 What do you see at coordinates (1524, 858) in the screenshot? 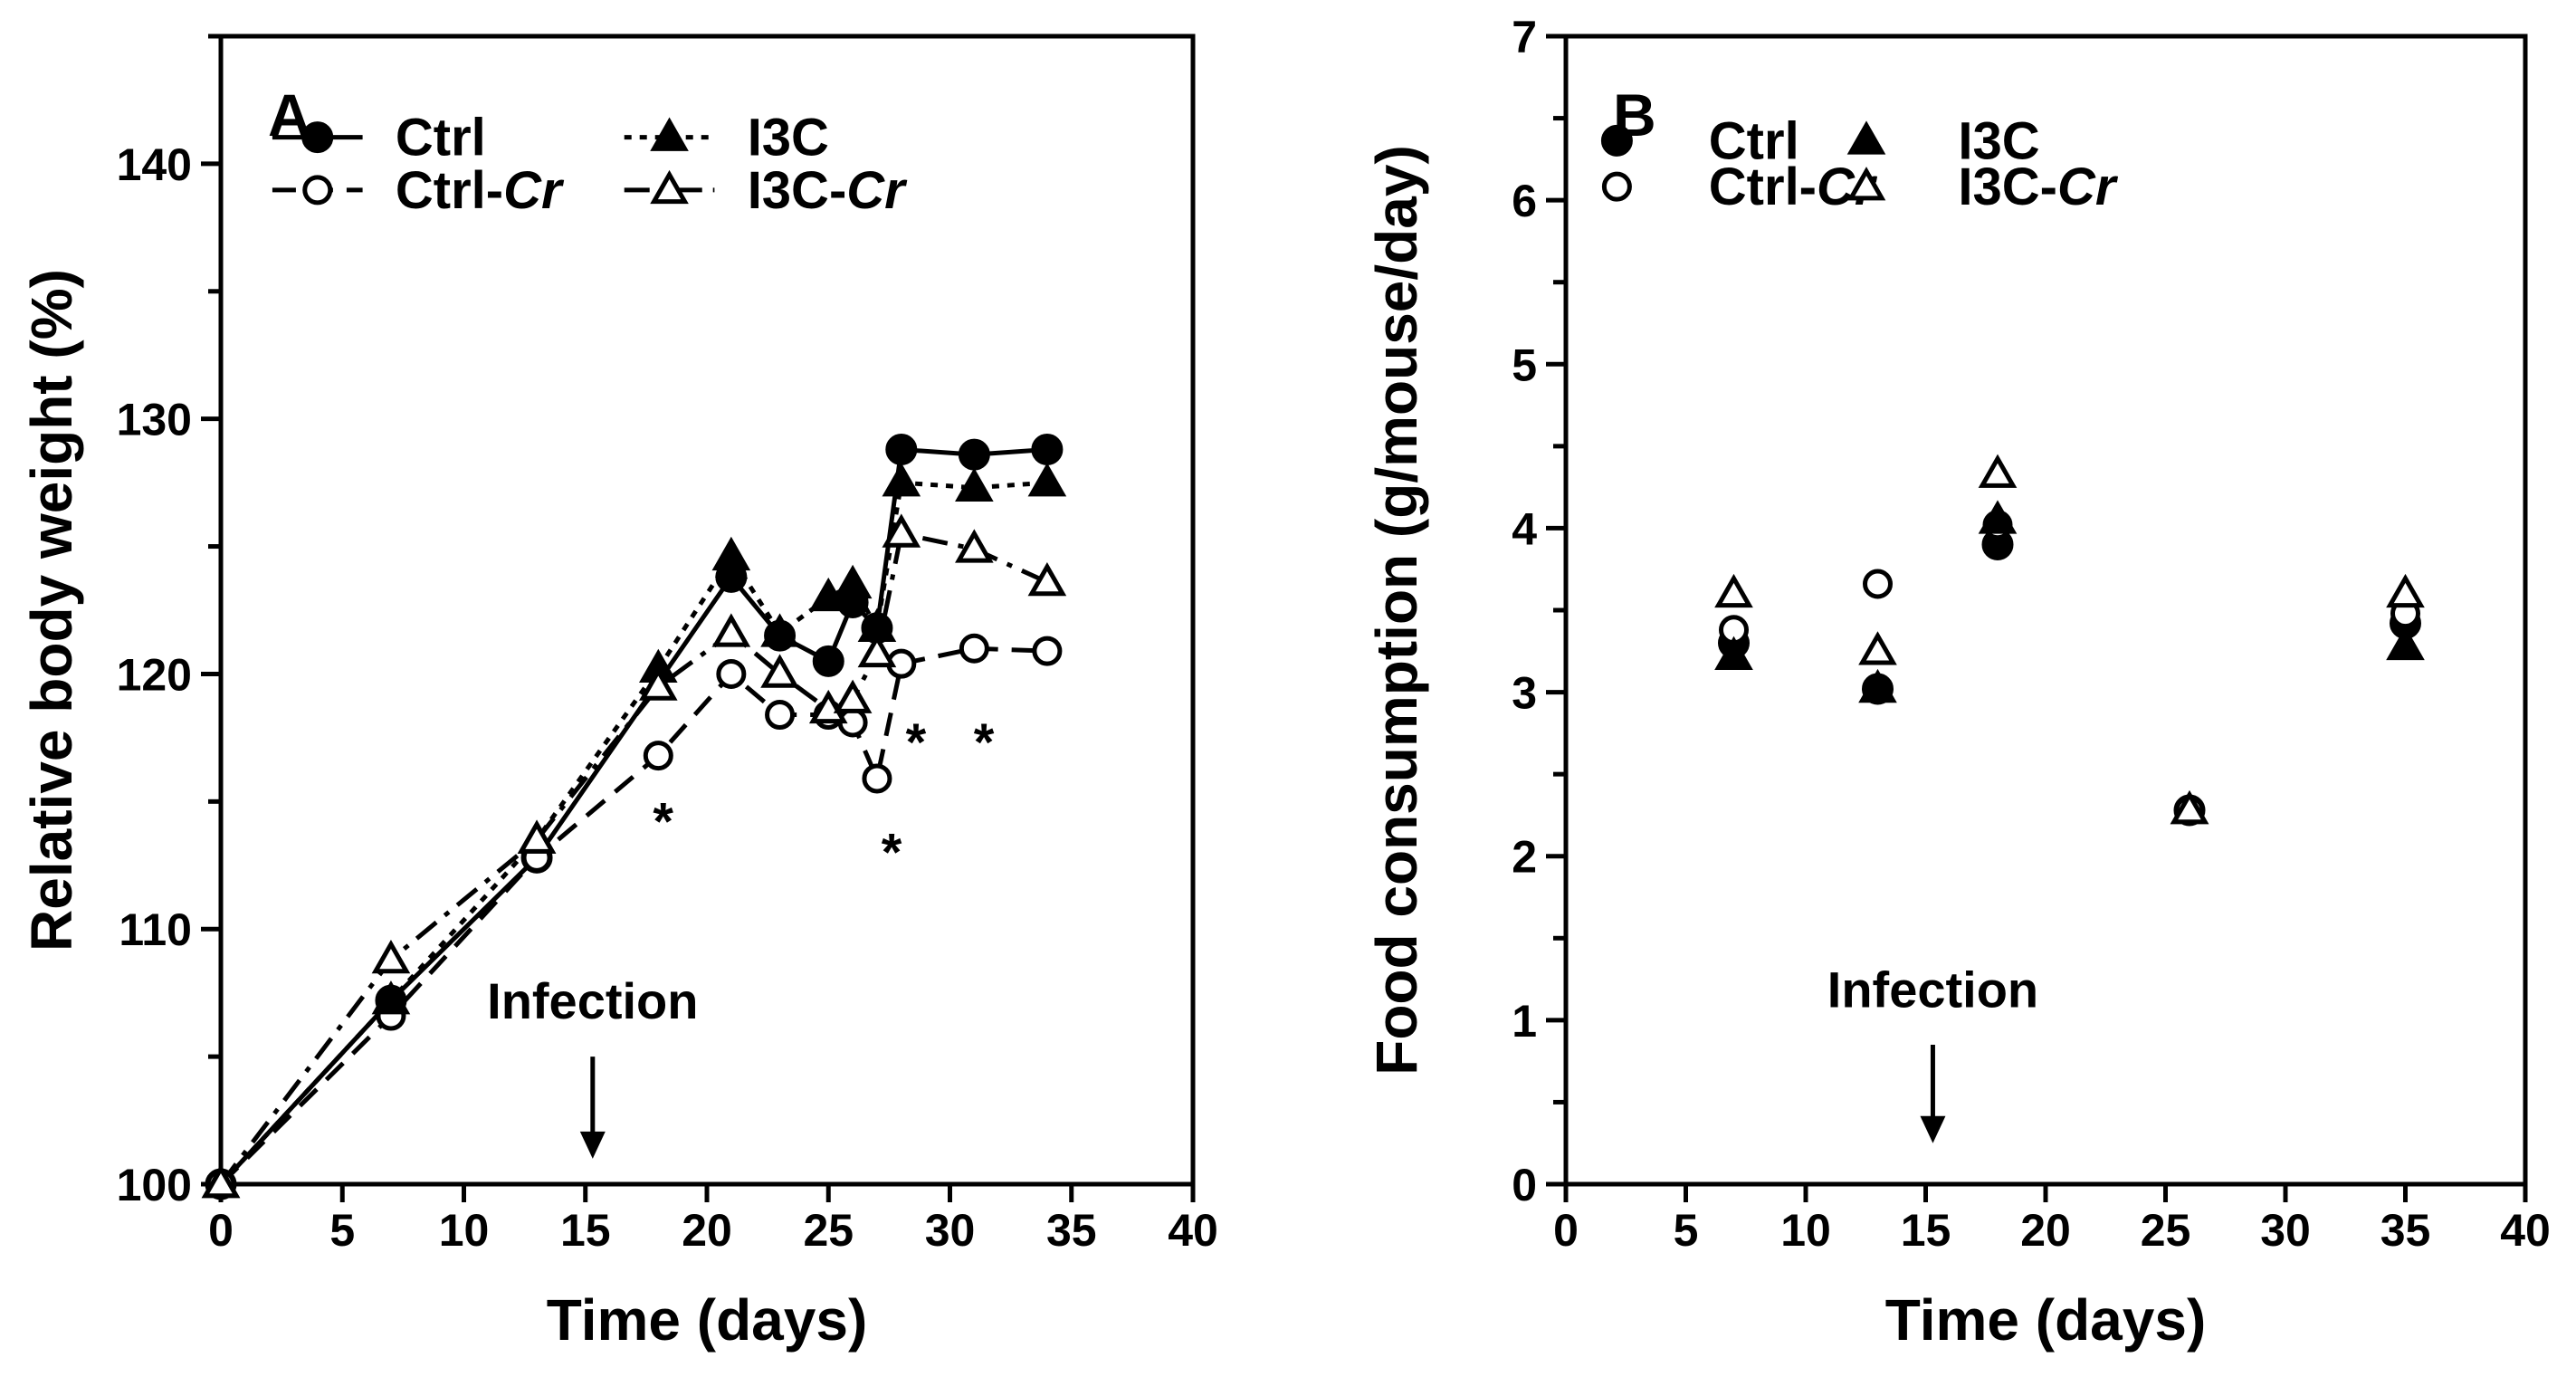
I see `y-tick-label: 2` at bounding box center [1524, 858].